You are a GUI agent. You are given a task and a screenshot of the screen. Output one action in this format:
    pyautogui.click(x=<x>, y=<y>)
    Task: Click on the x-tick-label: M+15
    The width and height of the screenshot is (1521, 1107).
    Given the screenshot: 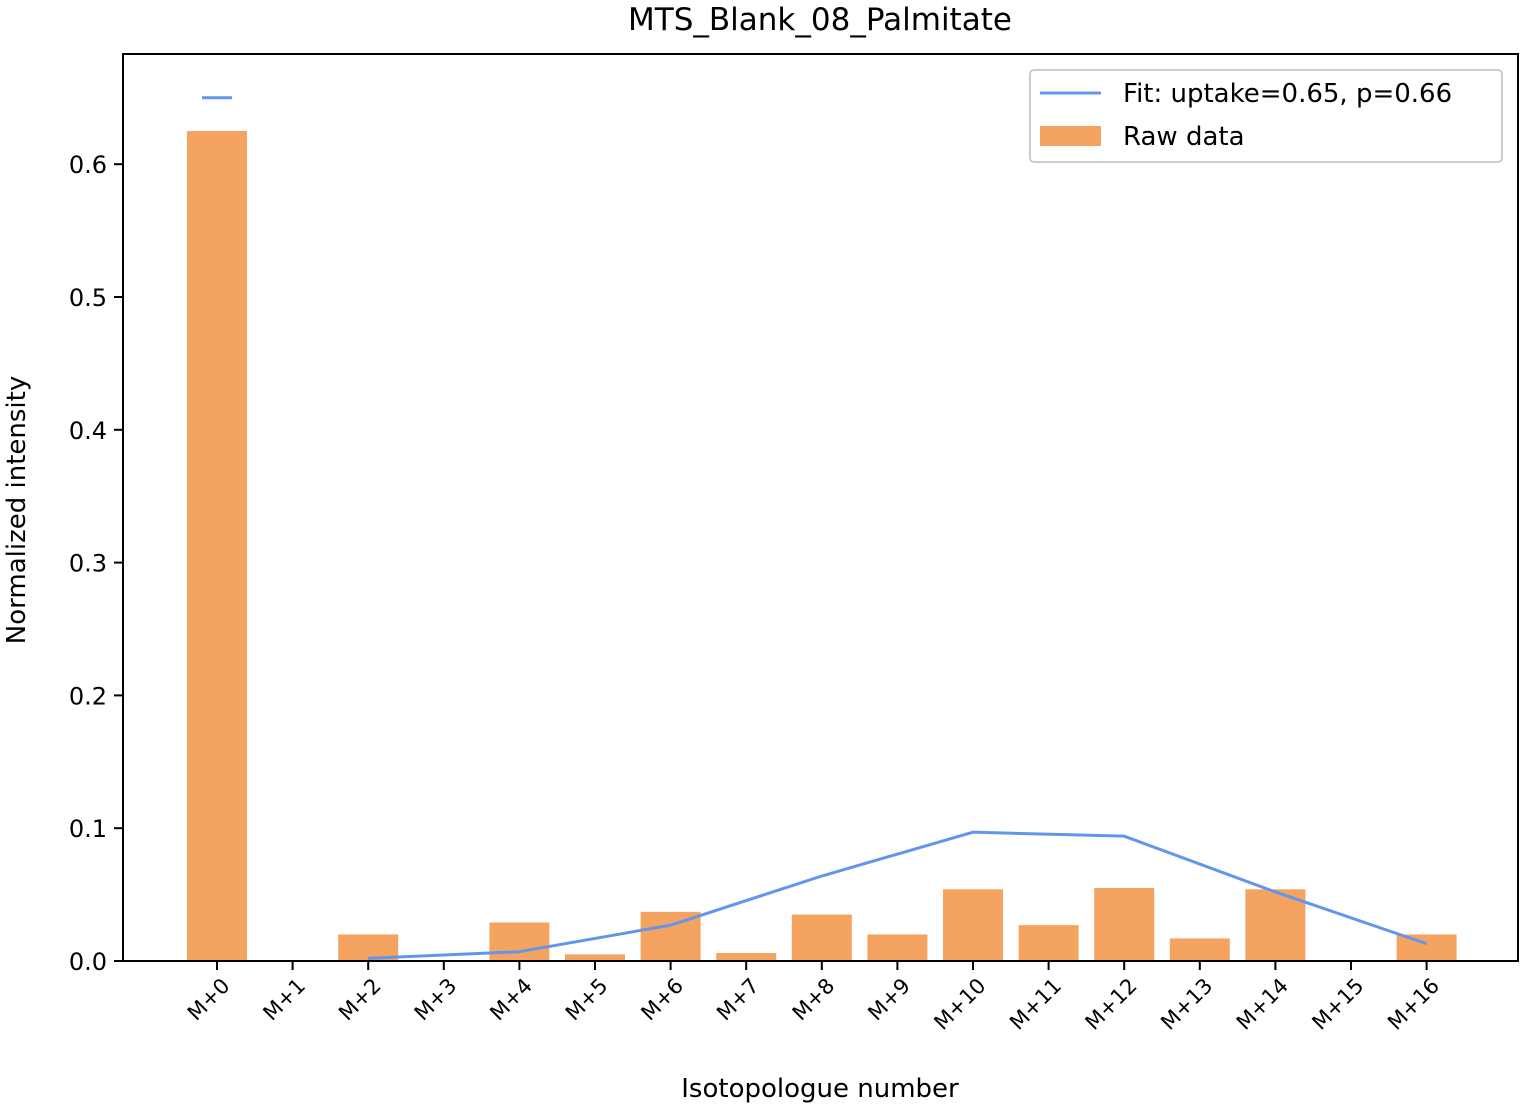 What is the action you would take?
    pyautogui.click(x=1337, y=1004)
    